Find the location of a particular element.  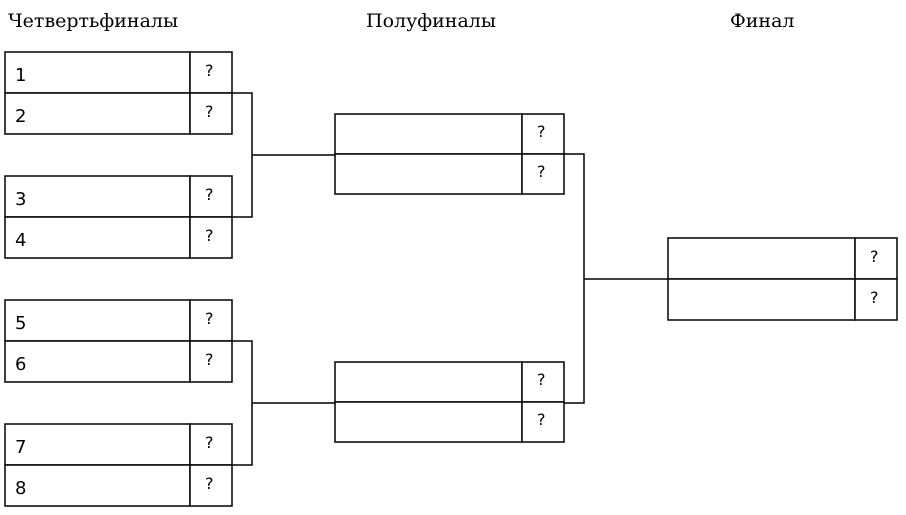

match-slot: 1? is located at coordinates (118, 72).